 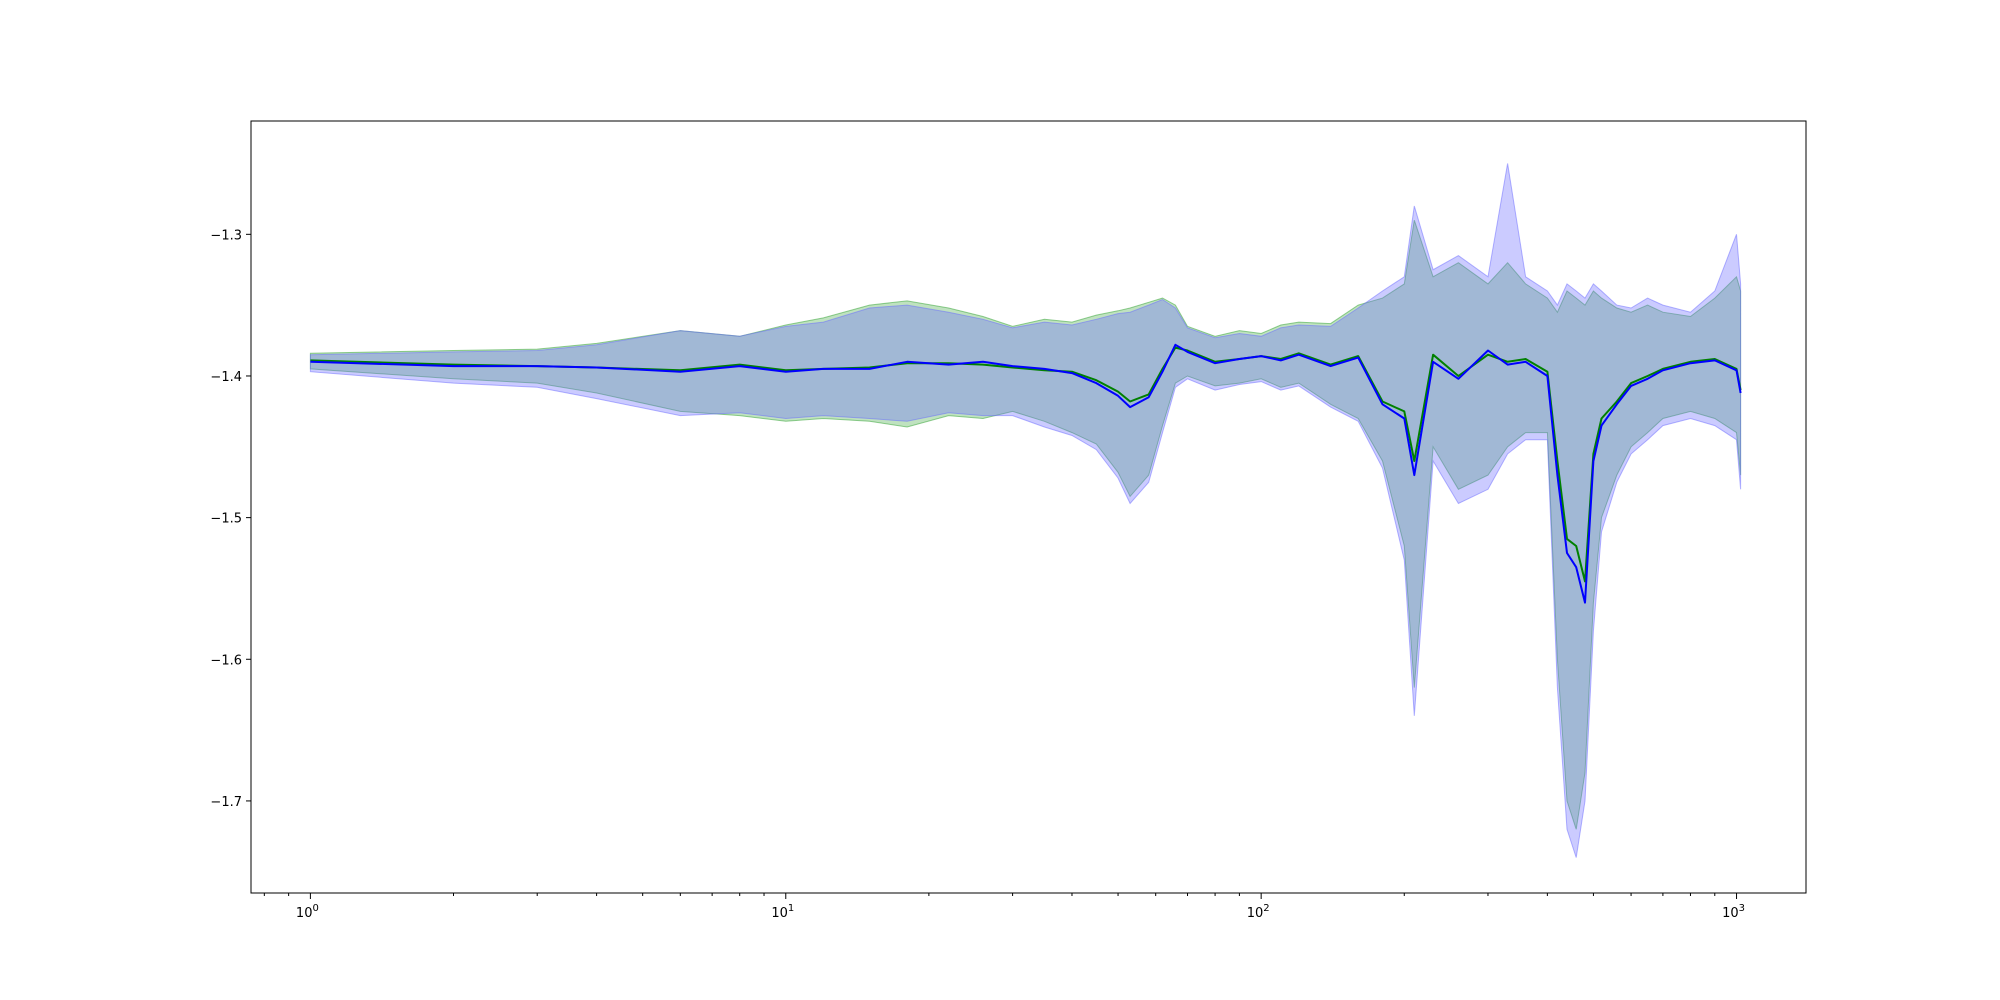 I want to click on x-tick-label: 10³, so click(x=1733, y=912).